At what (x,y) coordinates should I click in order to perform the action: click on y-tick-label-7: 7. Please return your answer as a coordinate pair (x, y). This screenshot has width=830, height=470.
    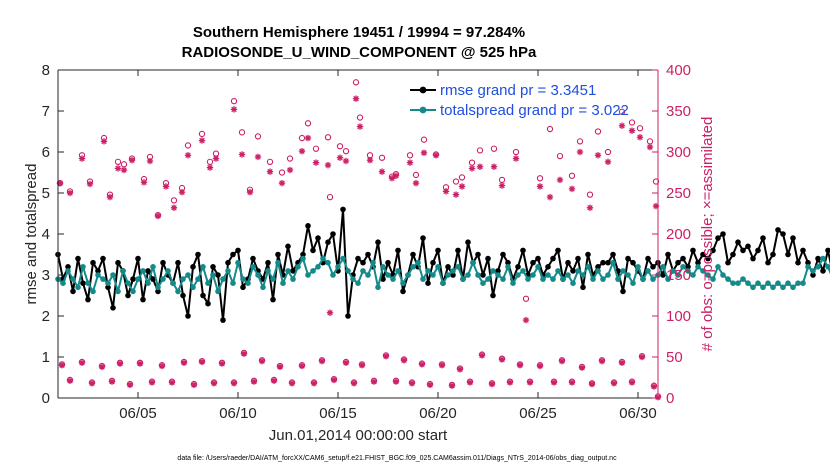
    Looking at the image, I should click on (46, 111).